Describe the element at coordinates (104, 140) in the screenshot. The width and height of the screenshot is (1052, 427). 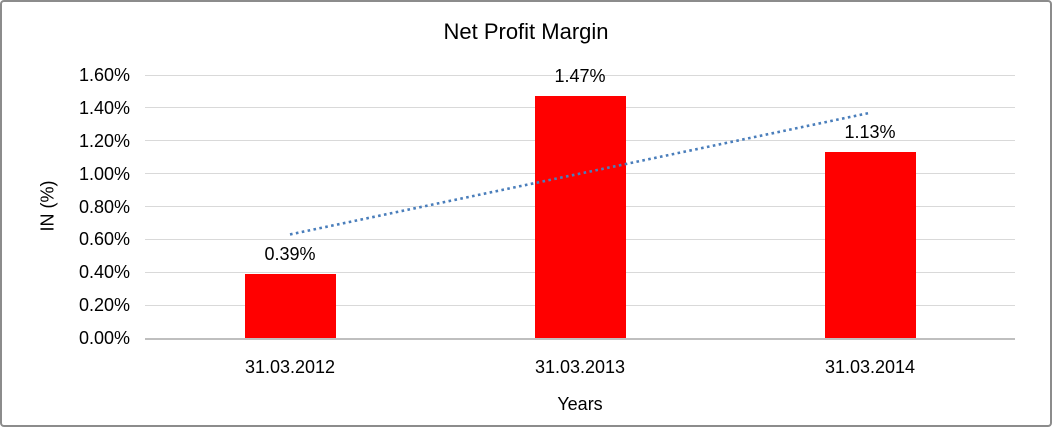
I see `y-tick-label: 1.20%` at that location.